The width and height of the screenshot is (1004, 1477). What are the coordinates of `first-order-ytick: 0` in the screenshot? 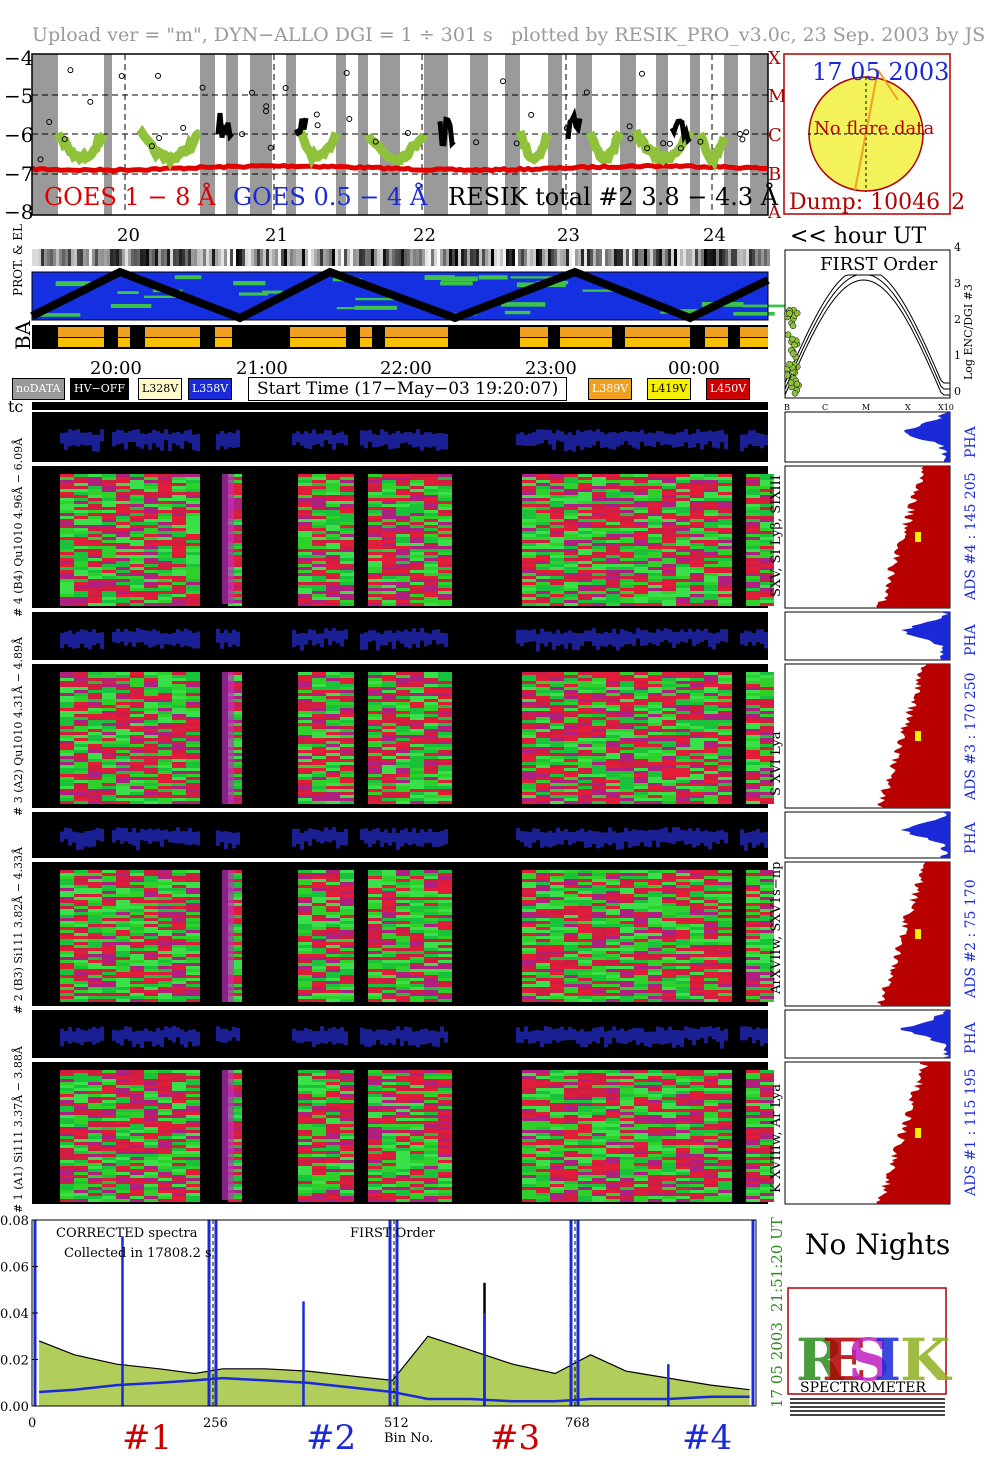 It's located at (957, 391).